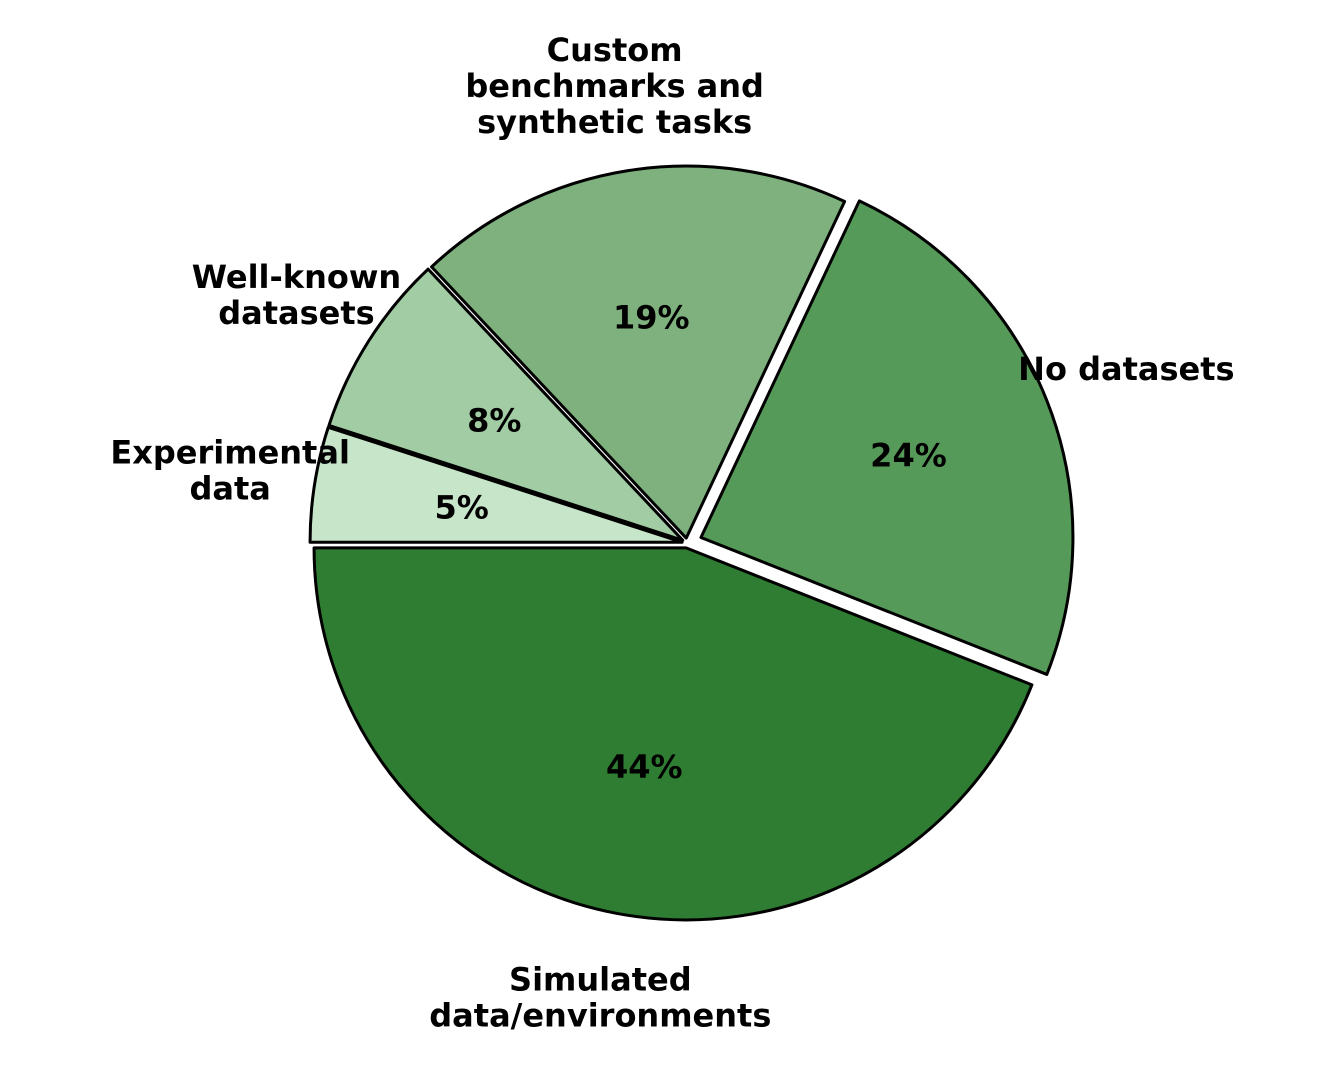 The image size is (1329, 1068). Describe the element at coordinates (651, 318) in the screenshot. I see `slice-percent-label: 19%` at that location.